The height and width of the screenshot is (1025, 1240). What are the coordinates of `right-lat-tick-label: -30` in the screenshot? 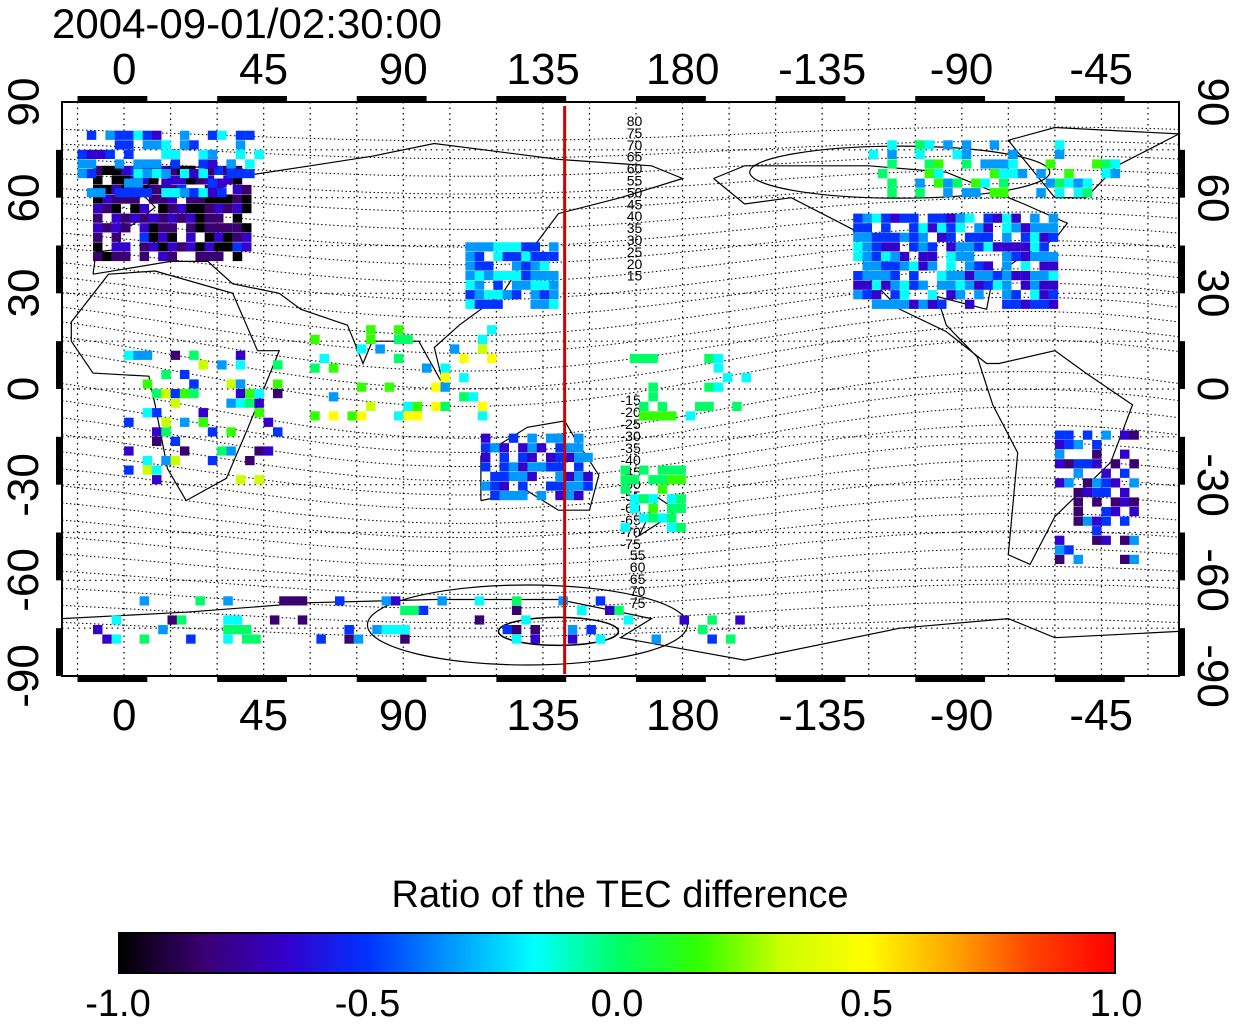 It's located at (1212, 484).